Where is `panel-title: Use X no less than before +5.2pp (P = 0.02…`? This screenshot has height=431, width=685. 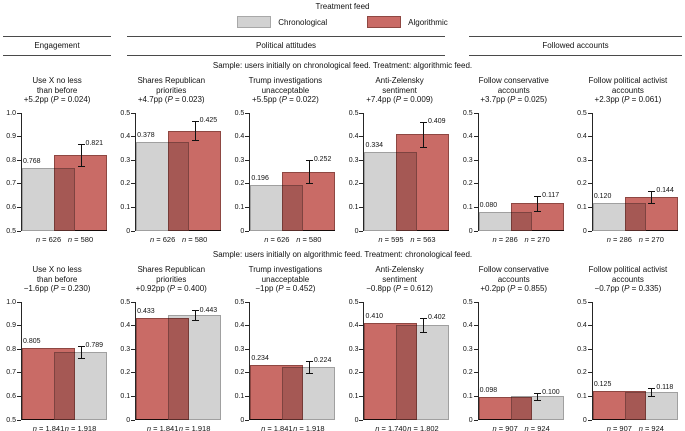
panel-title: Use X no less than before +5.2pp (P = 0.02… is located at coordinates (57, 91).